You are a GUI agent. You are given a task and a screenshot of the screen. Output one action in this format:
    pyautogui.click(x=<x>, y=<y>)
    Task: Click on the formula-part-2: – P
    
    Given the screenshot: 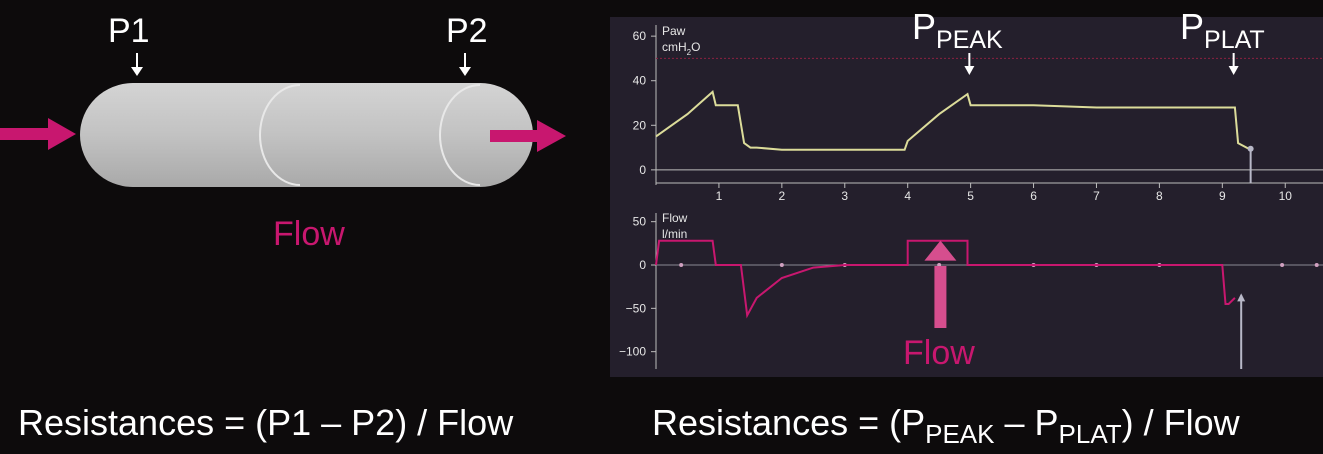 What is the action you would take?
    pyautogui.click(x=1026, y=422)
    